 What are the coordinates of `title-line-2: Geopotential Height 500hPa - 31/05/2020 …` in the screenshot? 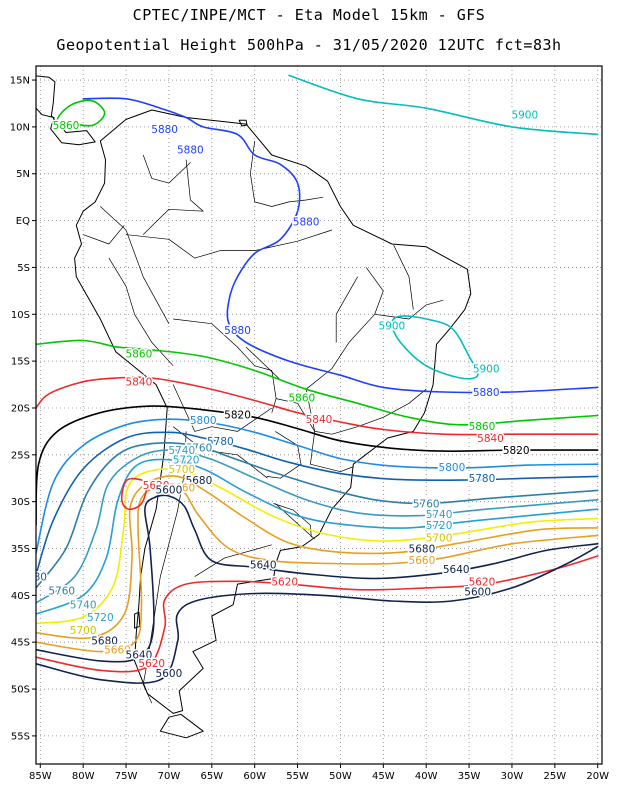 It's located at (309, 45).